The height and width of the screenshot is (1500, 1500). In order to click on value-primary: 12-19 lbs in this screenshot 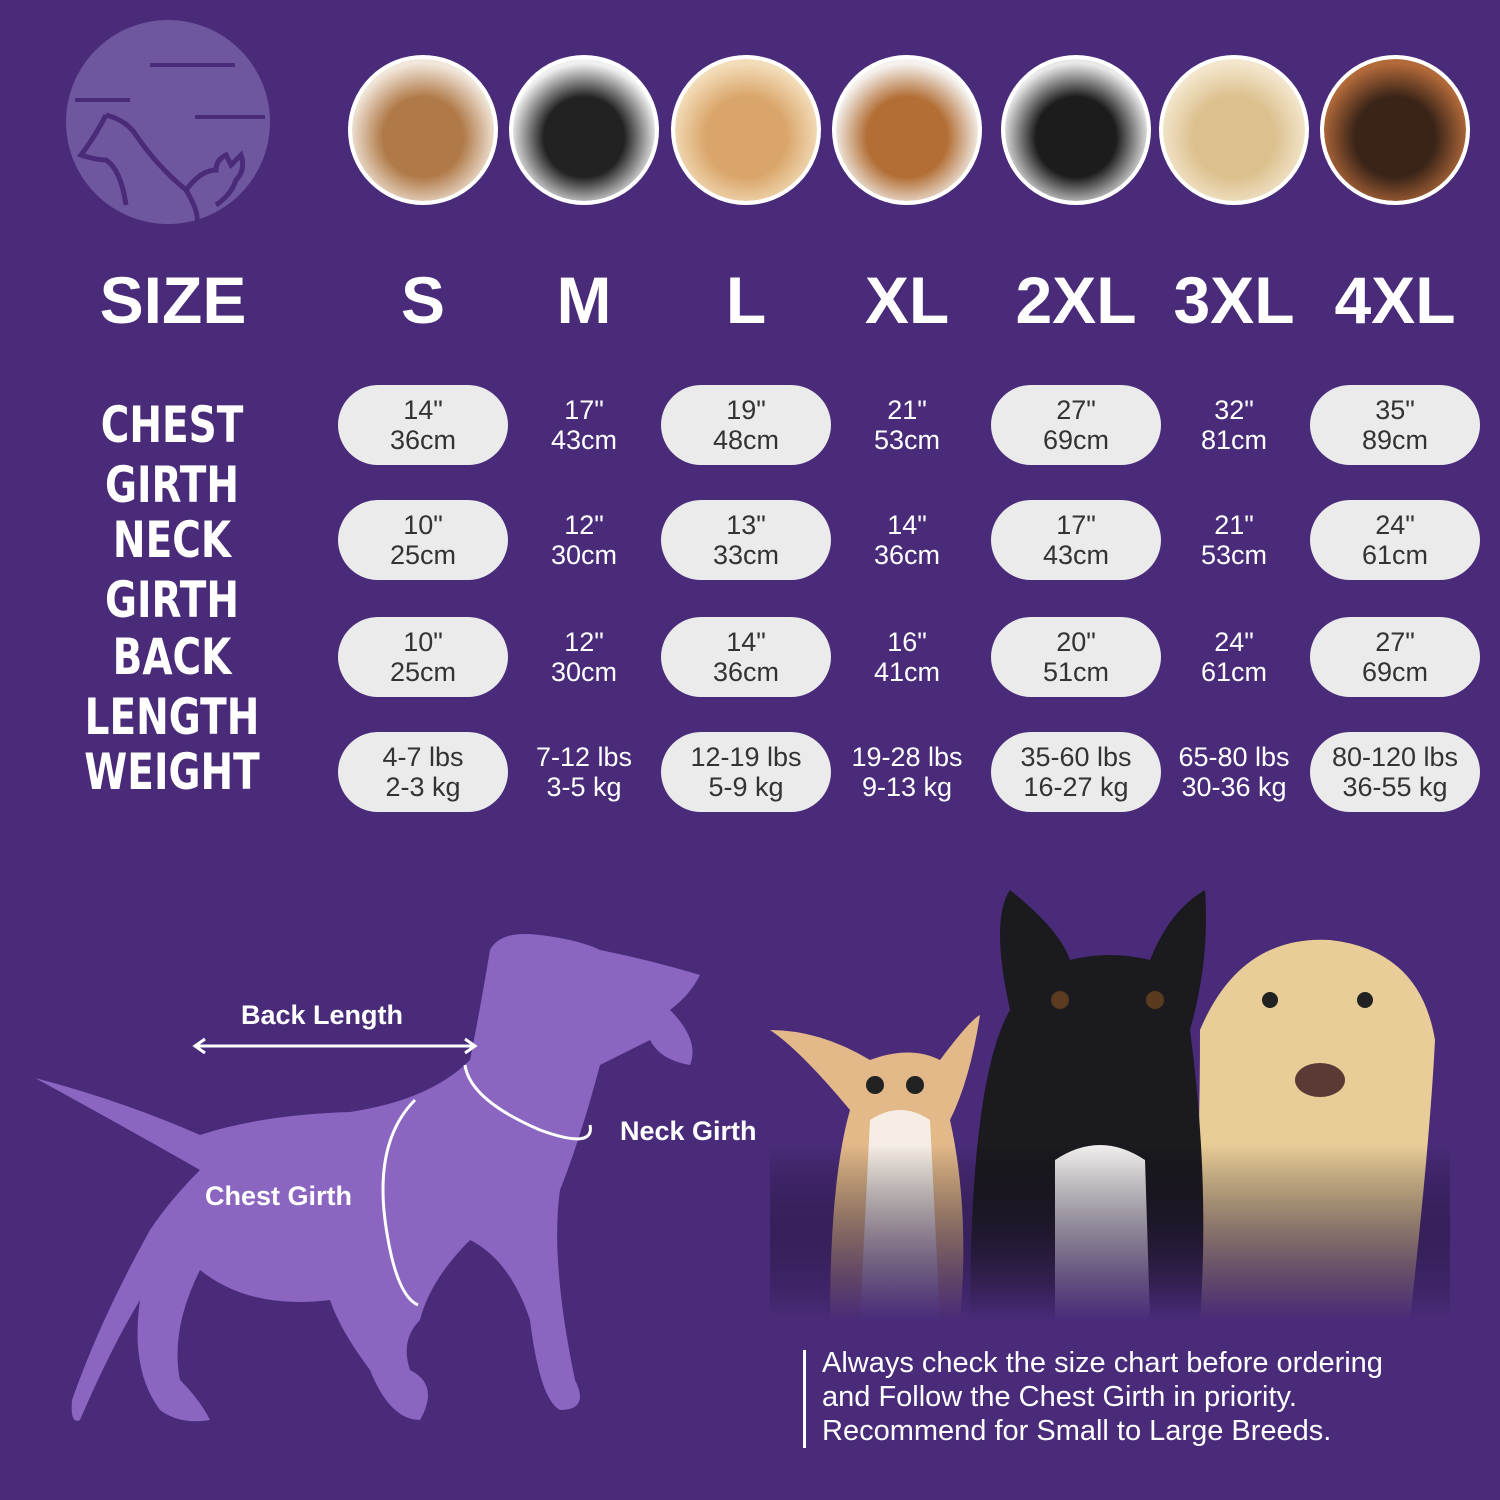, I will do `click(746, 757)`.